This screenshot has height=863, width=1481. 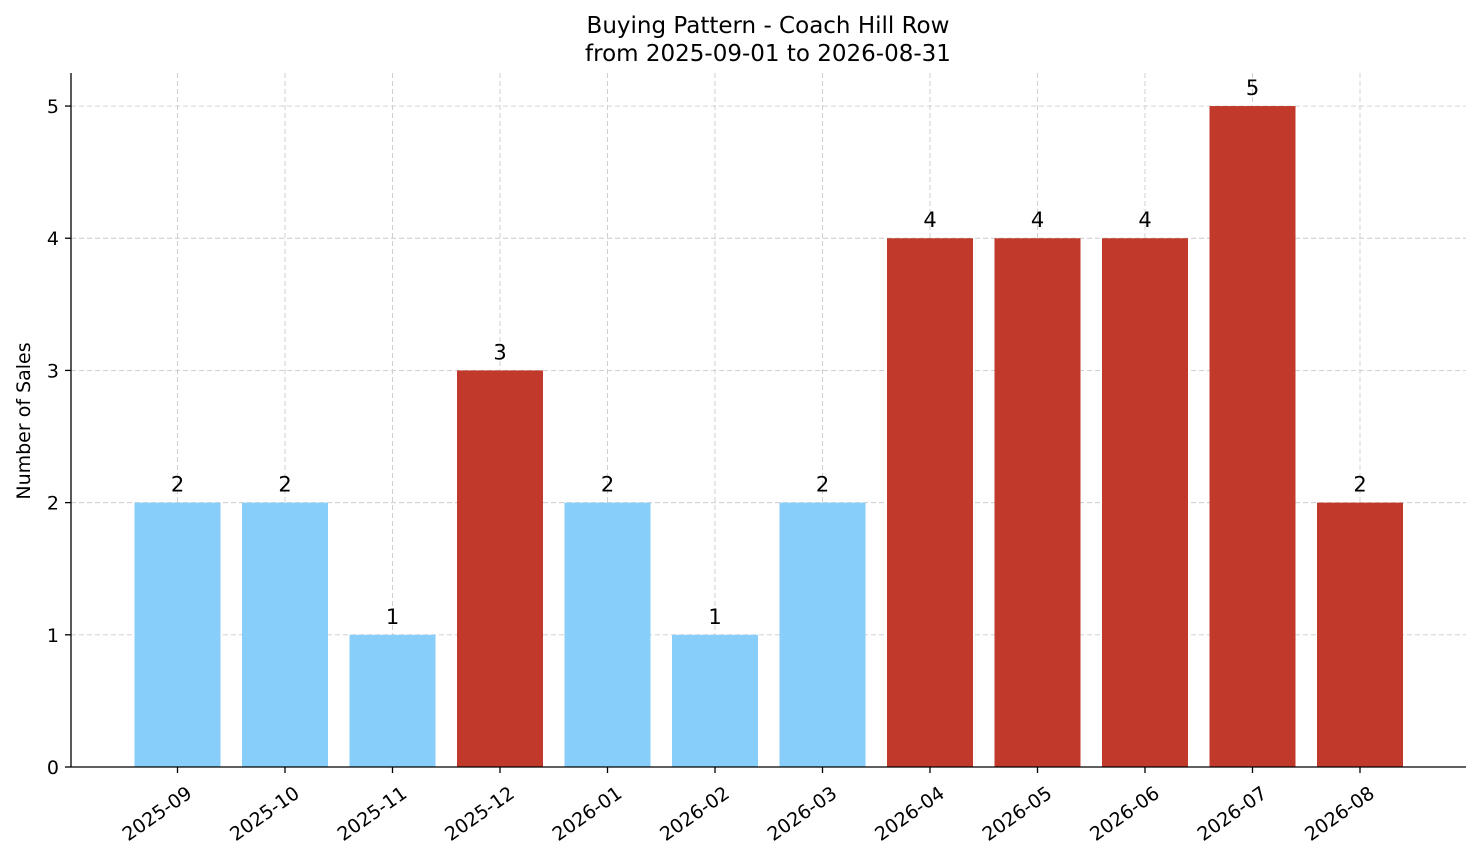 What do you see at coordinates (695, 814) in the screenshot?
I see `x-tick-label: 2026-02` at bounding box center [695, 814].